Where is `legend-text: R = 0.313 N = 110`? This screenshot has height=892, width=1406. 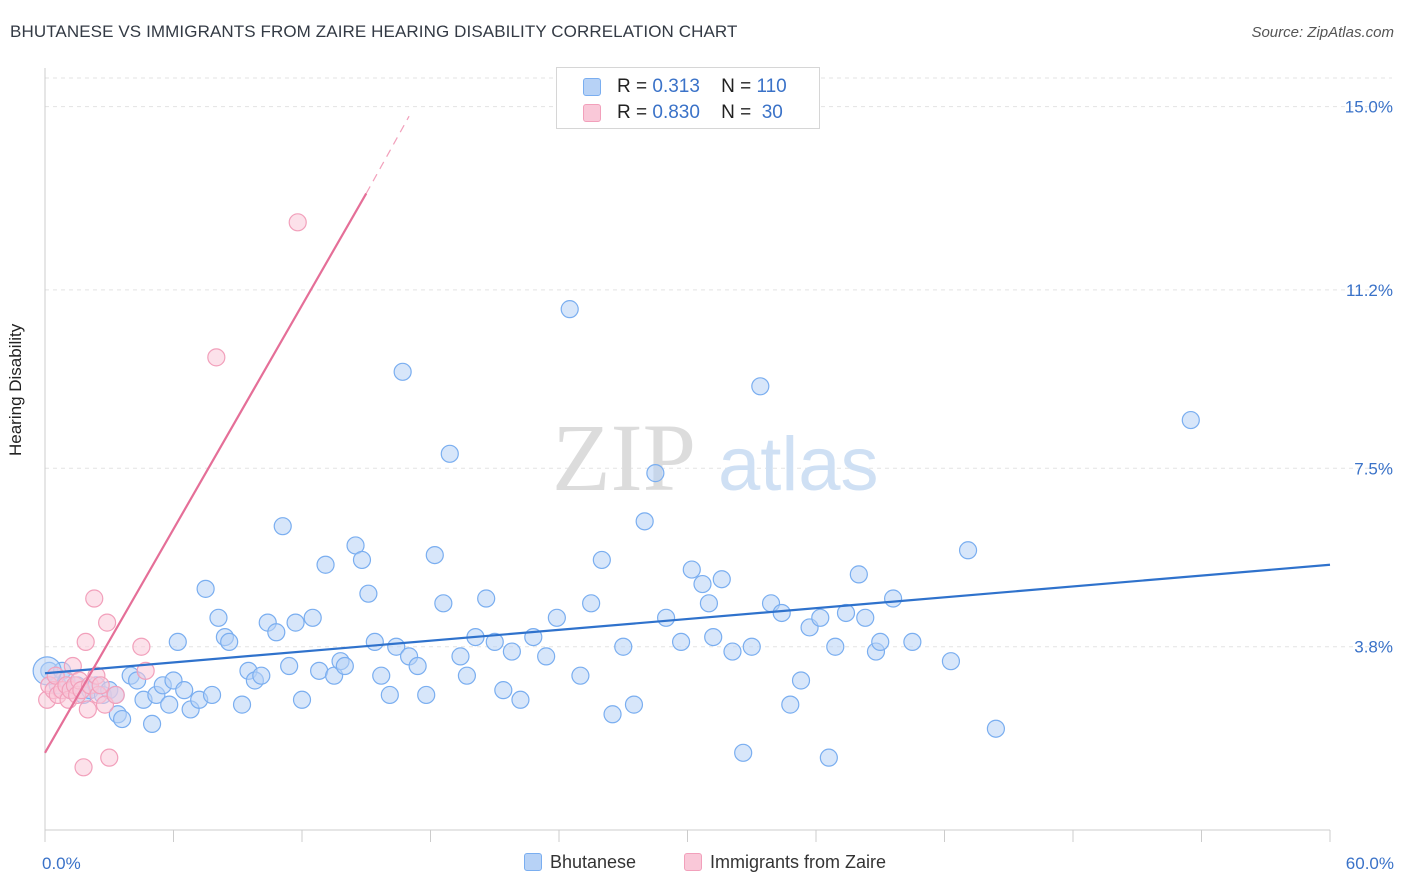 legend-text: R = 0.313 N = 110 is located at coordinates (702, 87).